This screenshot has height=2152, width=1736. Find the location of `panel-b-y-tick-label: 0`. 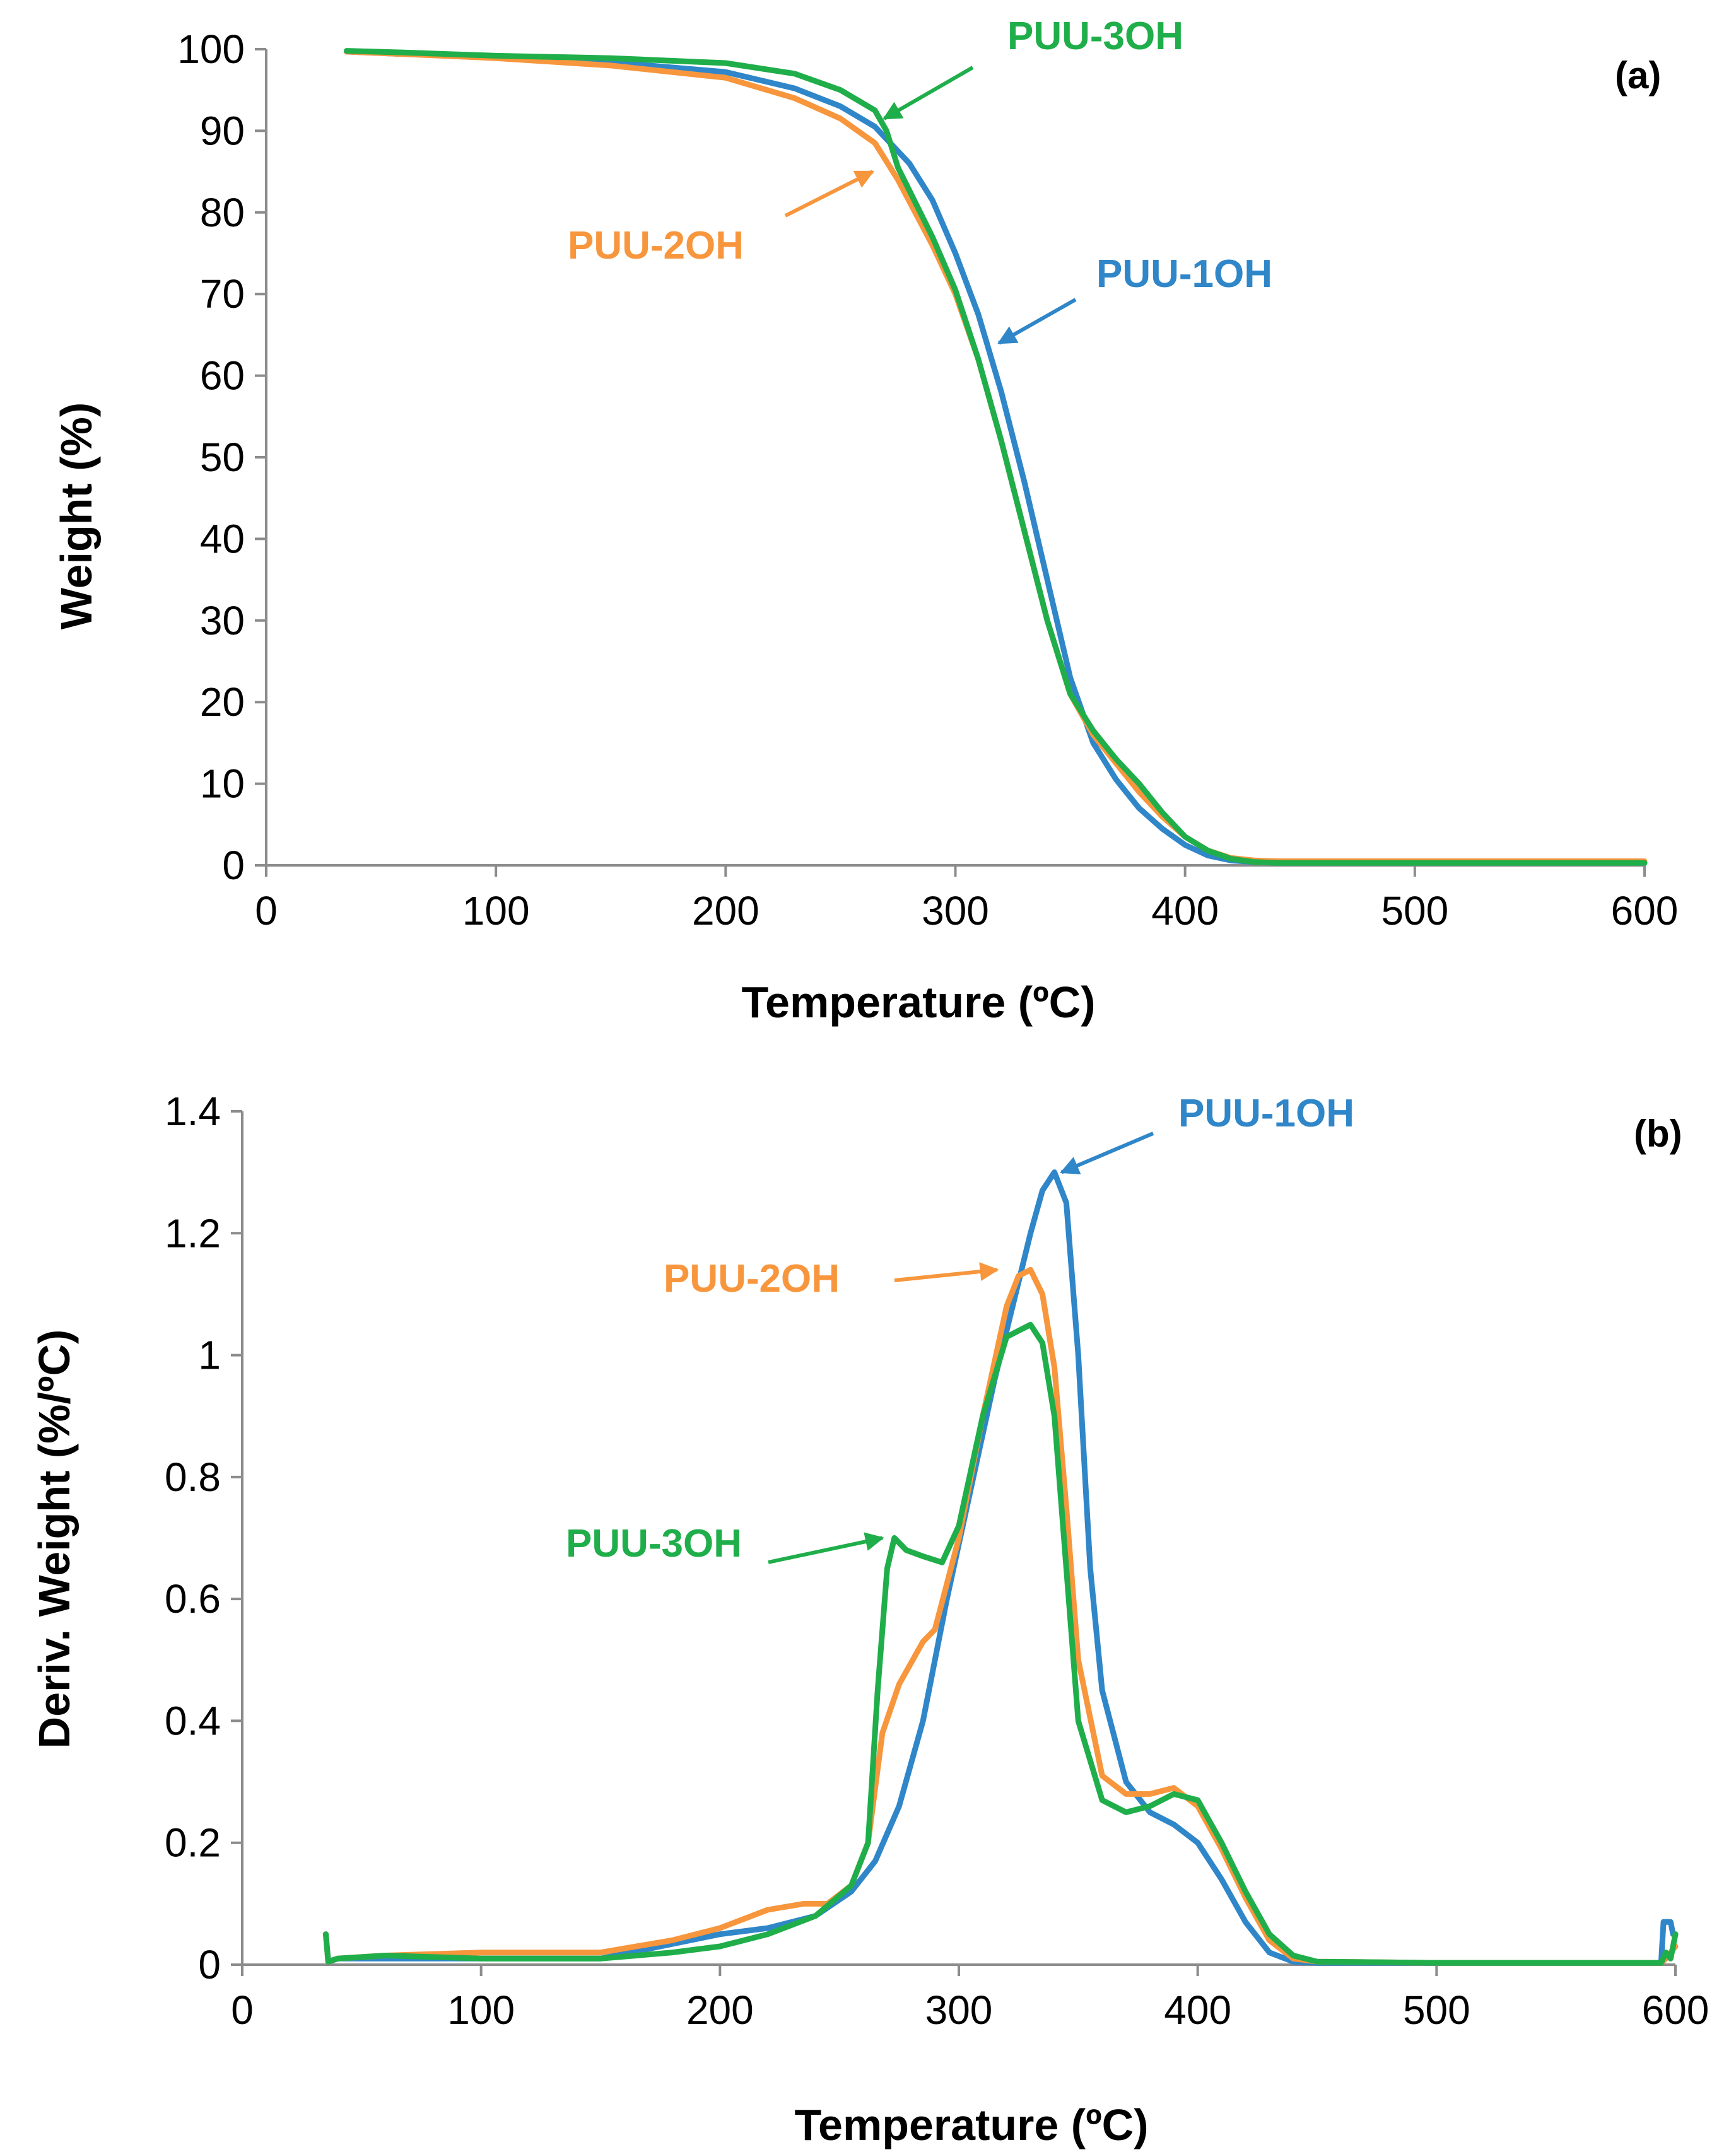

panel-b-y-tick-label: 0 is located at coordinates (209, 1964).